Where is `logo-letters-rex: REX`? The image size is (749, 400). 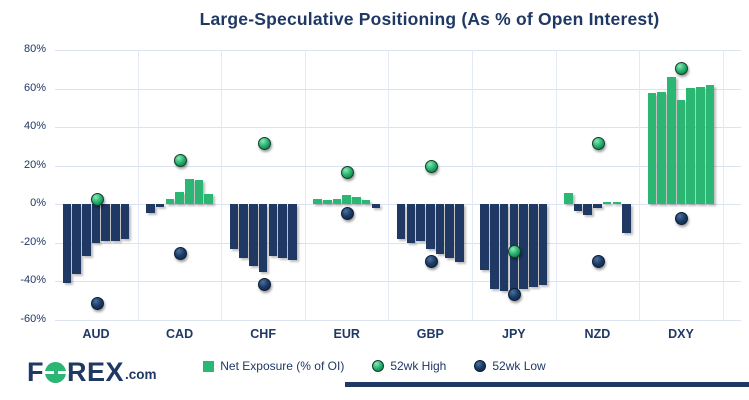
logo-letters-rex: REX is located at coordinates (96, 372).